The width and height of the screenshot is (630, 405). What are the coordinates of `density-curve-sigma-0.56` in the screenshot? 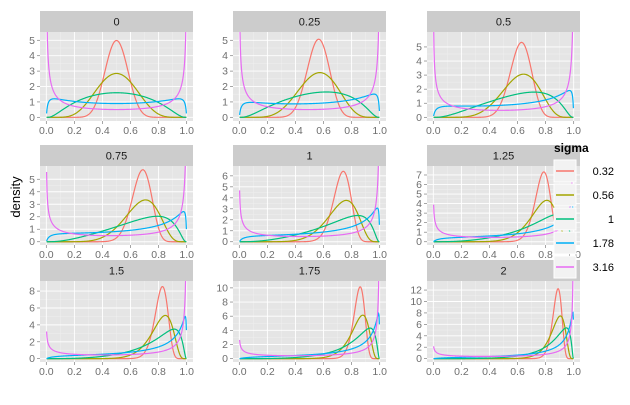 It's located at (309, 221).